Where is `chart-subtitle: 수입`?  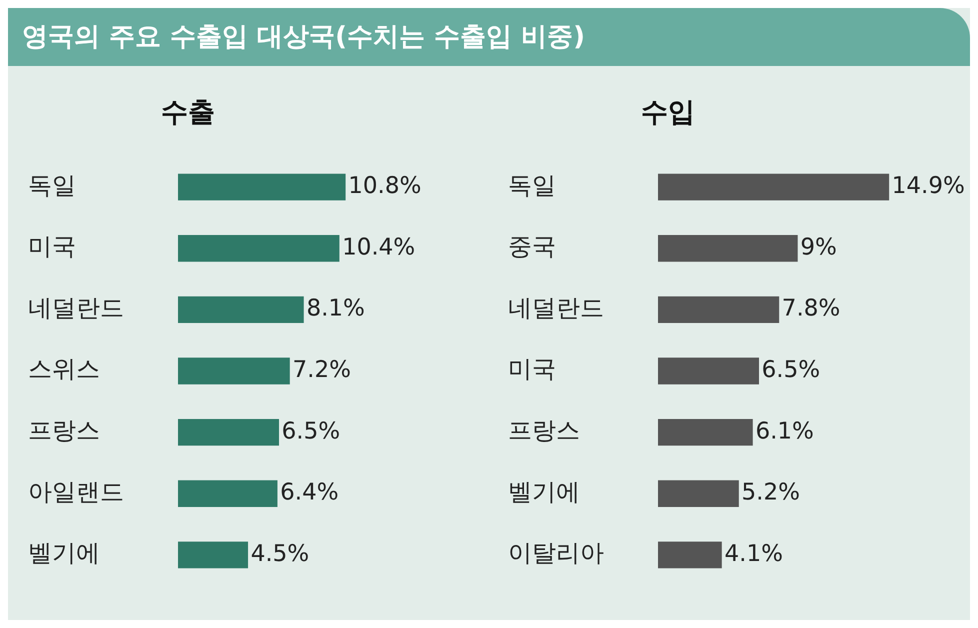
chart-subtitle: 수입 is located at coordinates (668, 113).